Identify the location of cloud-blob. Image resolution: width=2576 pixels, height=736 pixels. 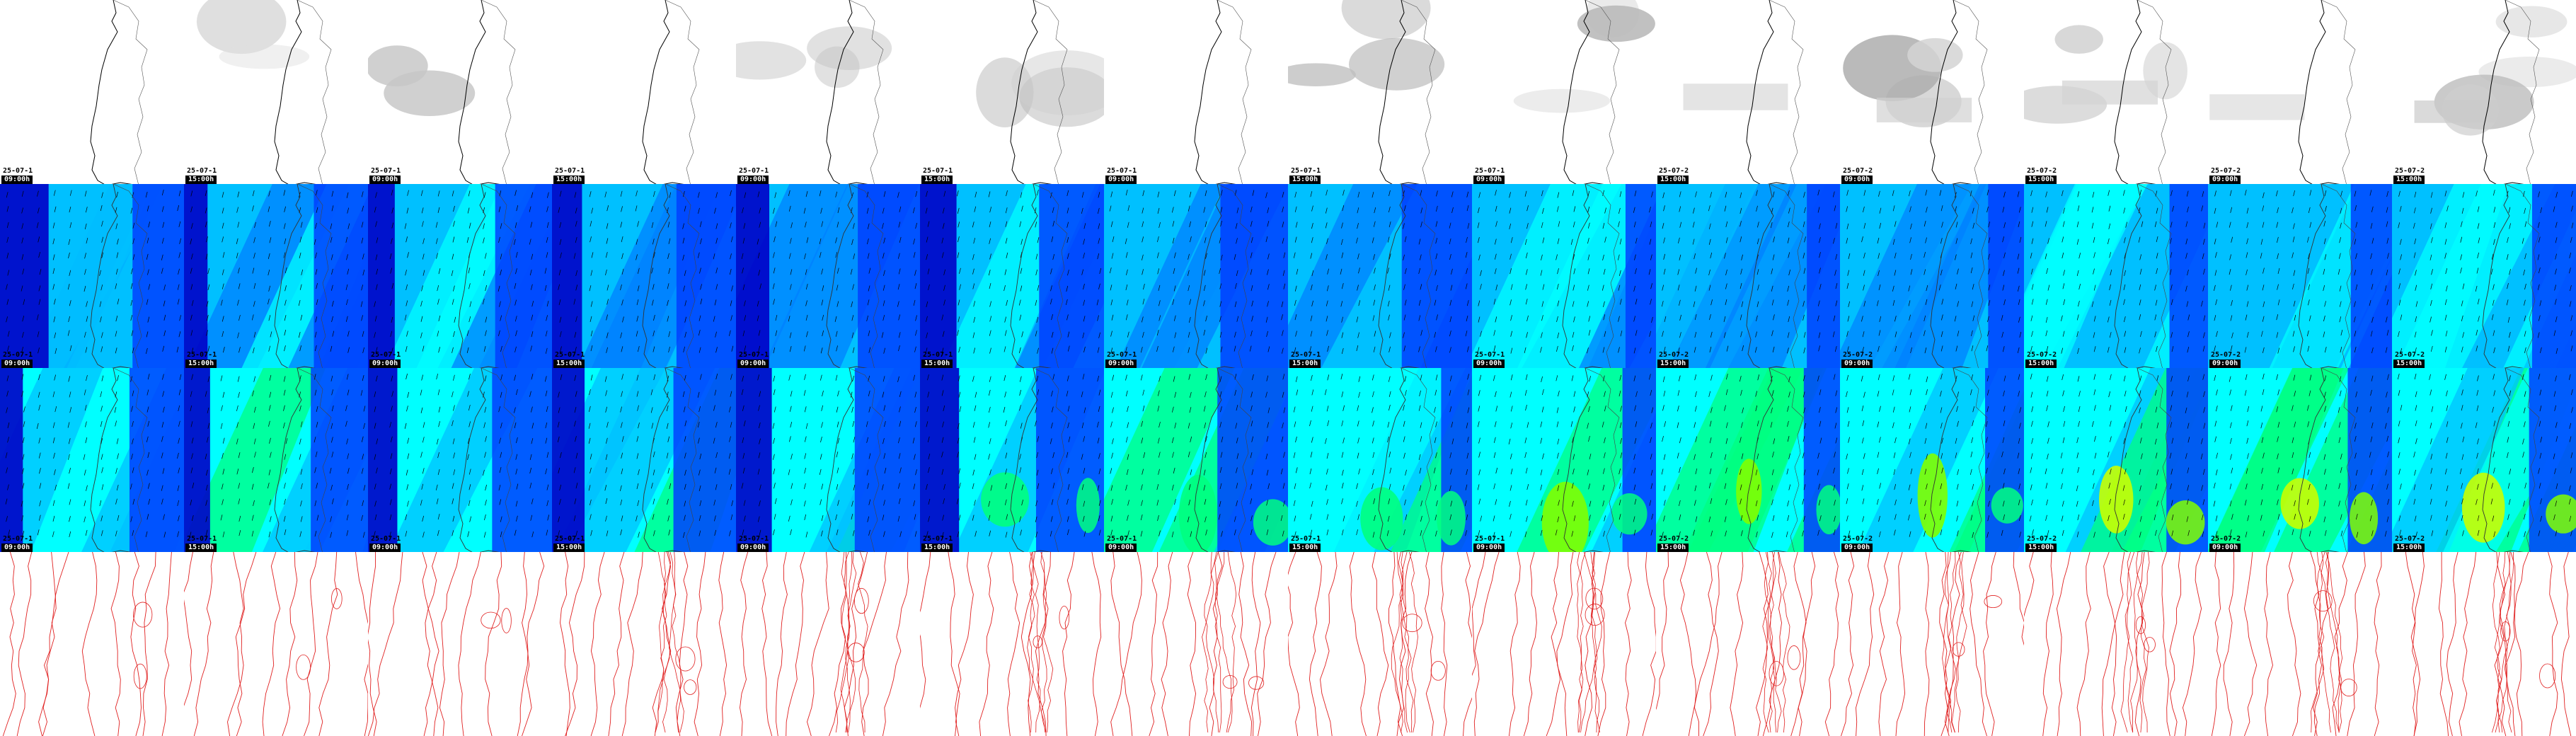
(1061, 97).